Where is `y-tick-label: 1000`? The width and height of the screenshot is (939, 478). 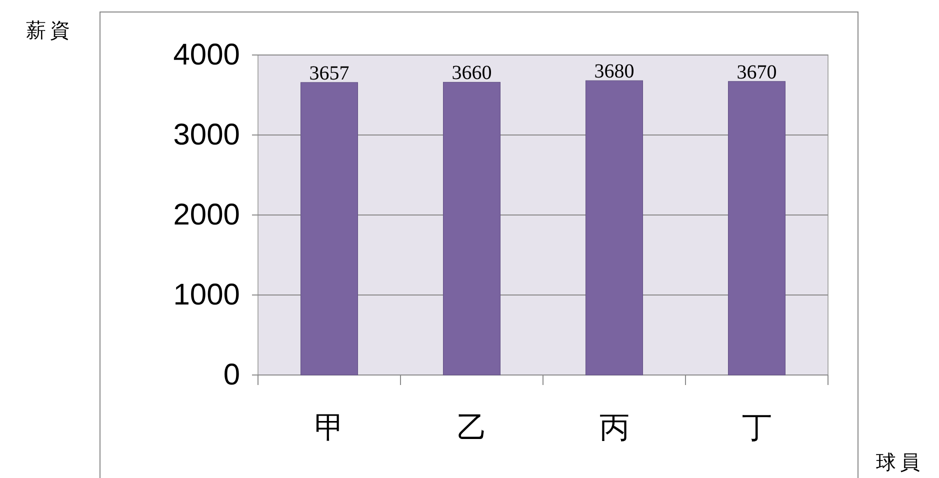
y-tick-label: 1000 is located at coordinates (206, 295).